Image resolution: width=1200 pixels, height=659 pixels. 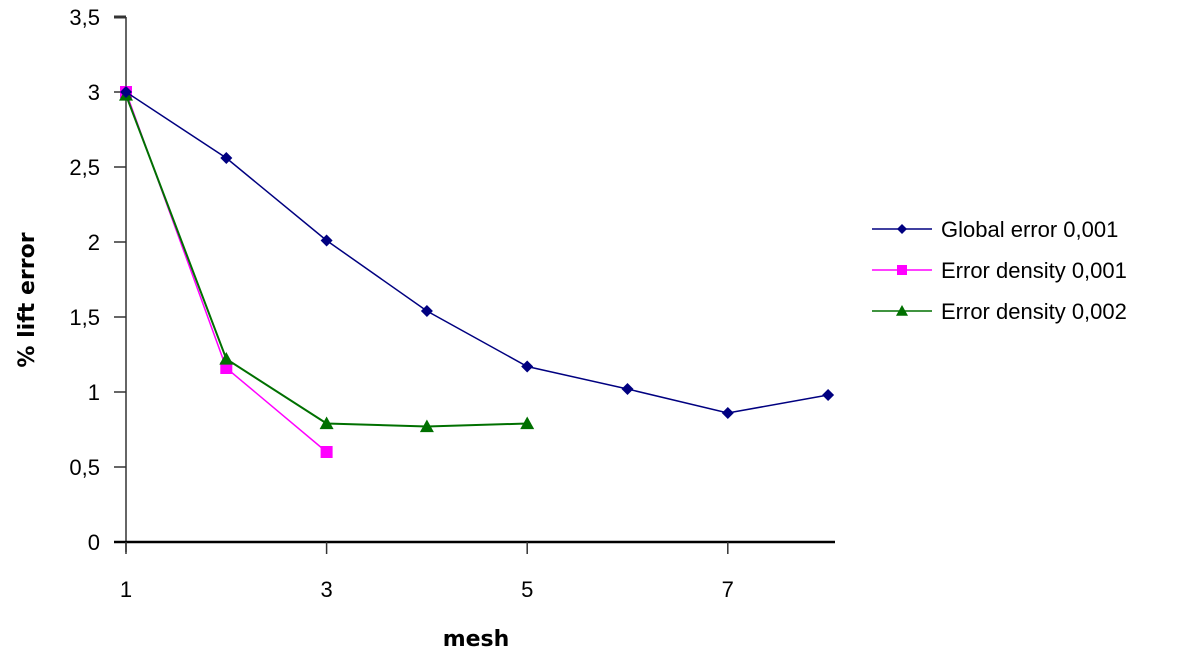 I want to click on y-tick-label: 2,5, so click(x=84, y=167).